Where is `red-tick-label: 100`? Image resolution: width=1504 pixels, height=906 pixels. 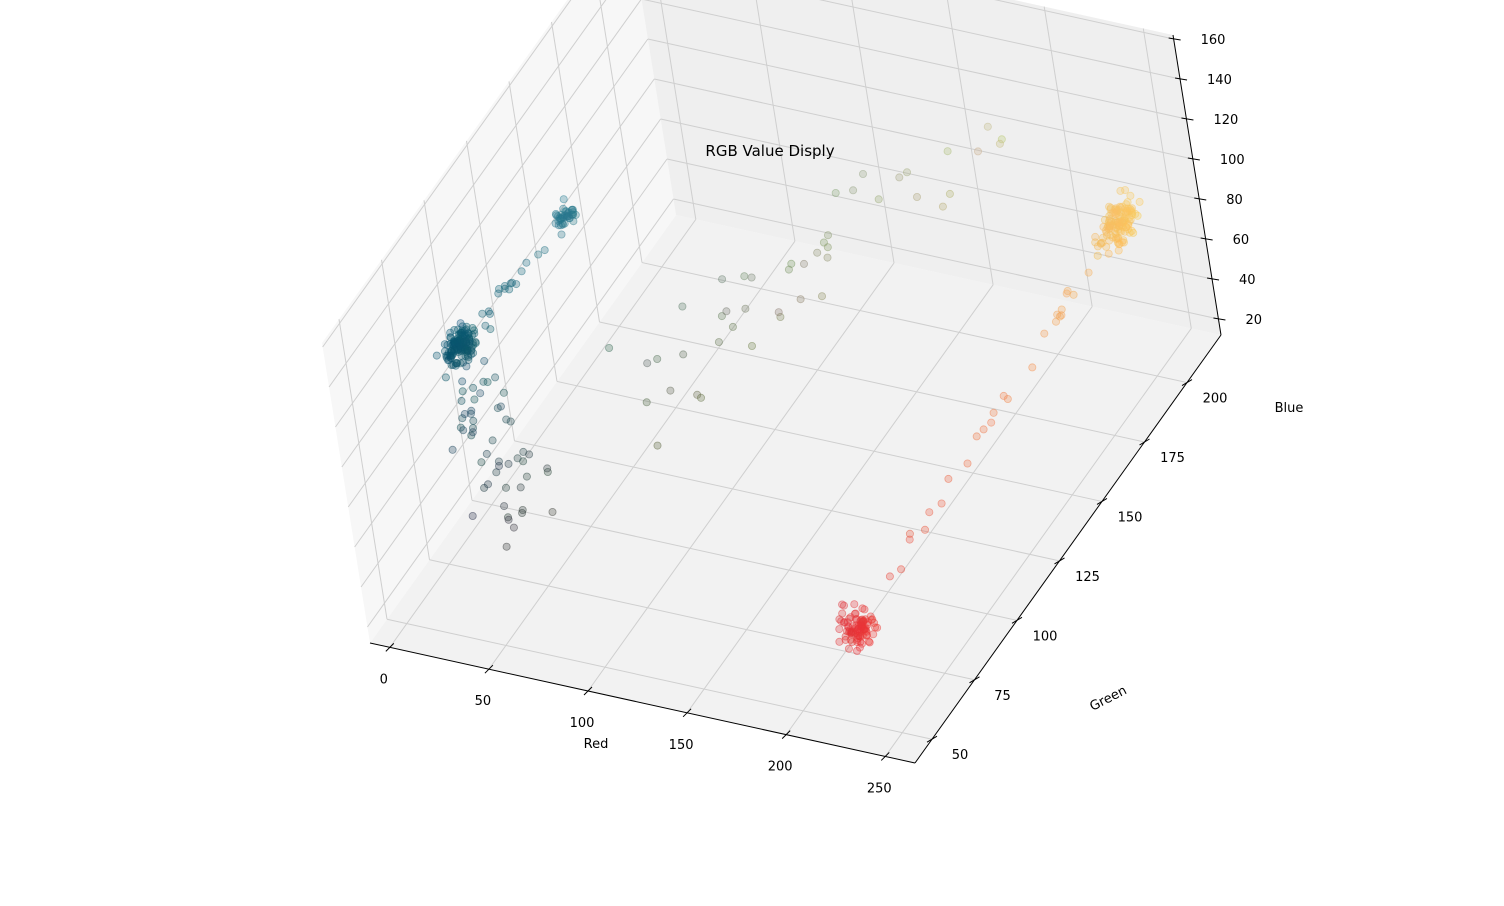 red-tick-label: 100 is located at coordinates (582, 723).